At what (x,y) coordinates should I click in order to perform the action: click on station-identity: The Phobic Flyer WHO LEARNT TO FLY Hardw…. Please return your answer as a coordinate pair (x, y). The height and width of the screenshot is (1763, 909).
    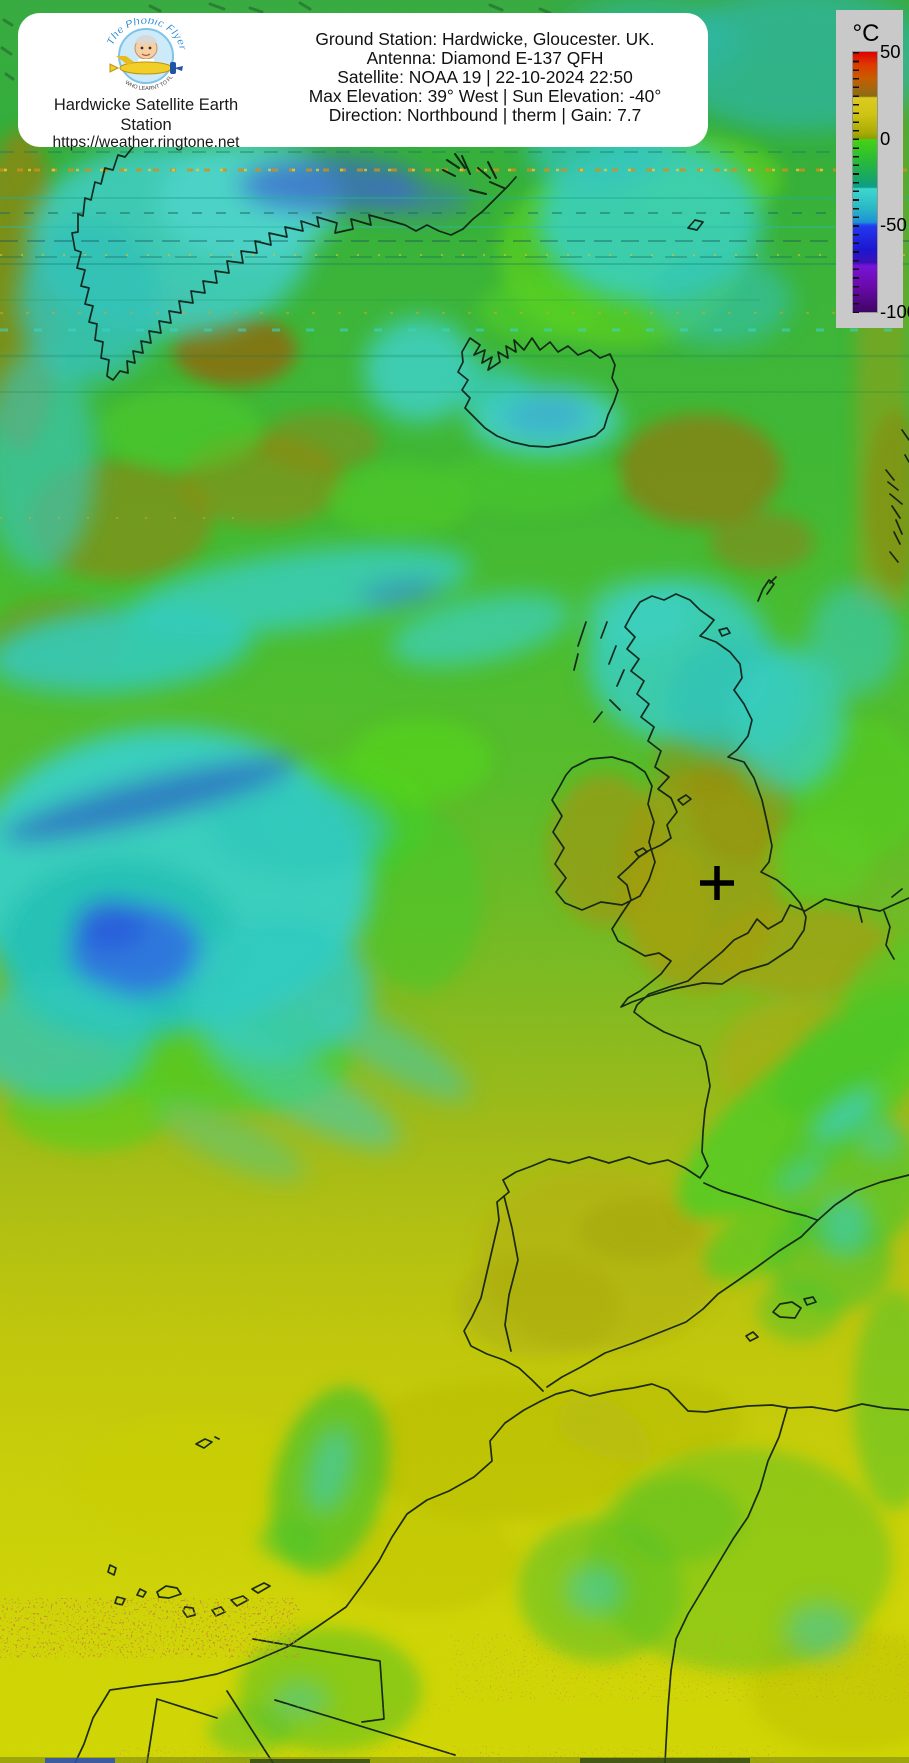
    Looking at the image, I should click on (146, 83).